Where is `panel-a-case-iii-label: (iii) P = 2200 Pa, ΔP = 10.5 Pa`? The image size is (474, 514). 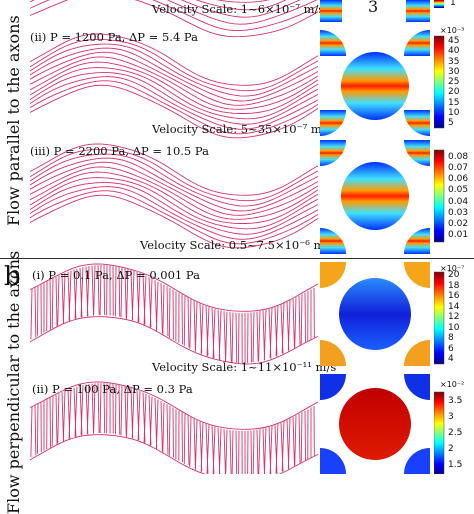 panel-a-case-iii-label: (iii) P = 2200 Pa, ΔP = 10.5 Pa is located at coordinates (119, 151).